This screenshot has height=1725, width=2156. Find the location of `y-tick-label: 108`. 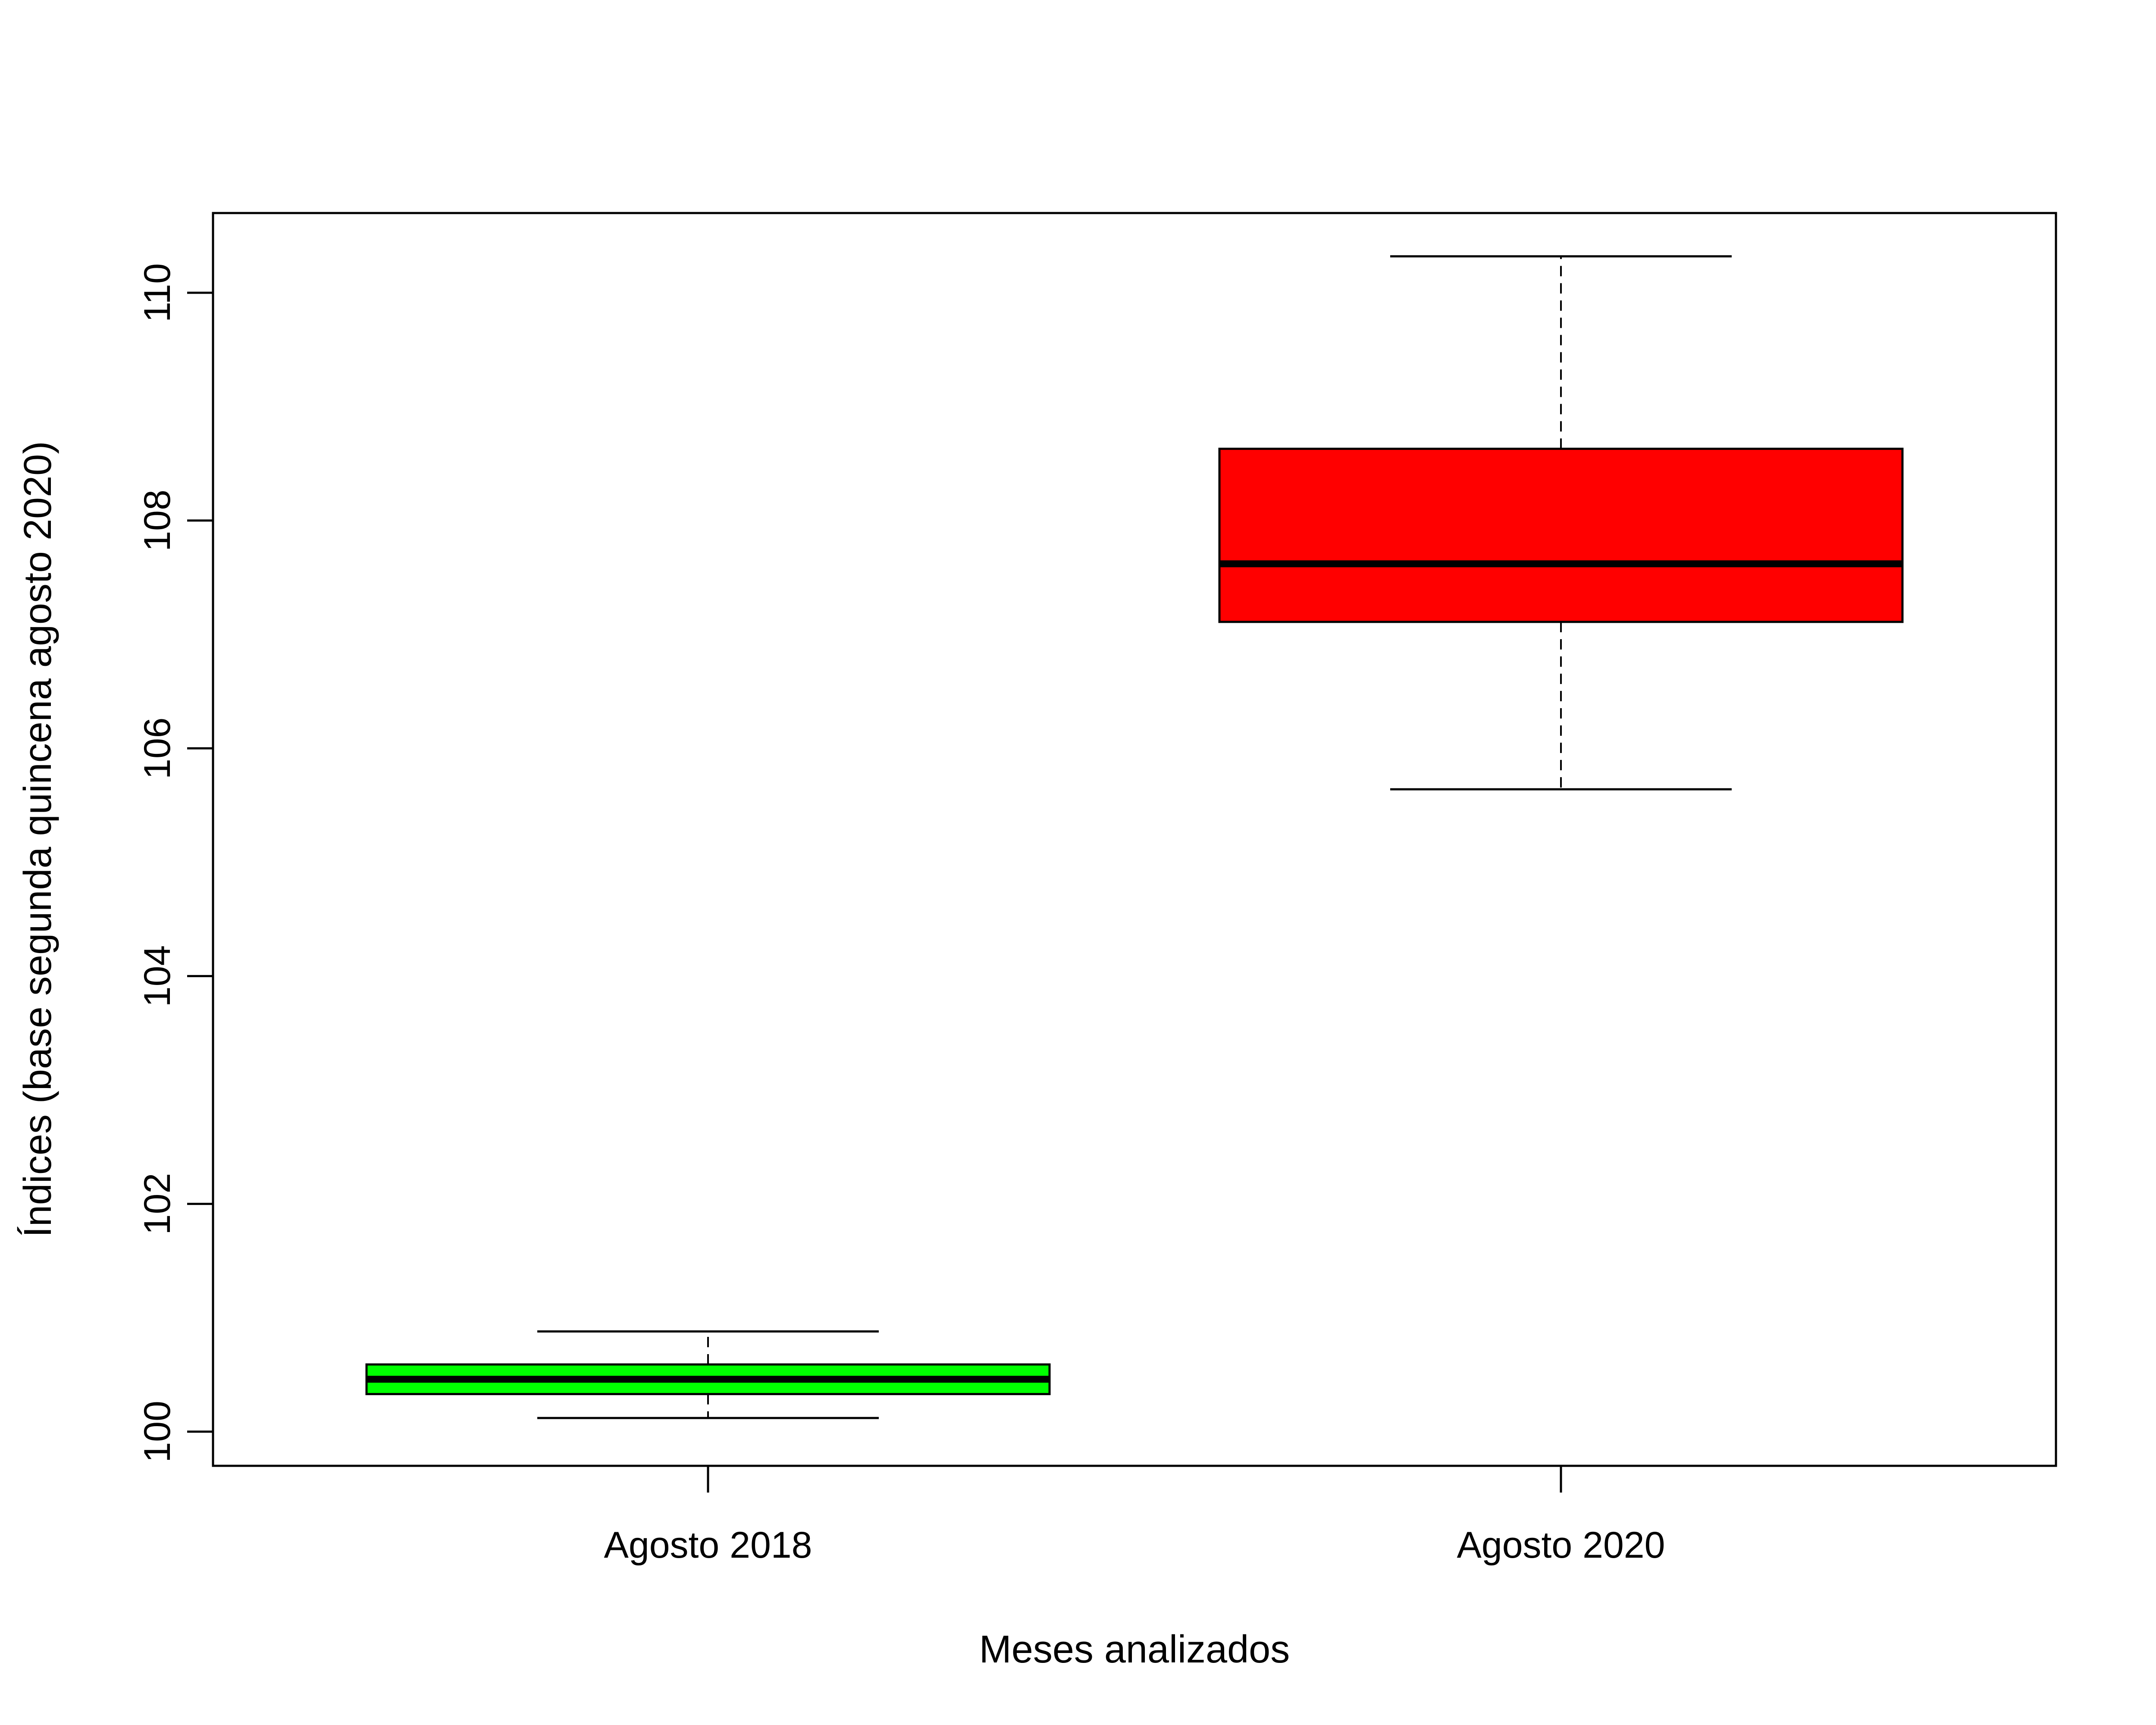

y-tick-label: 108 is located at coordinates (157, 520).